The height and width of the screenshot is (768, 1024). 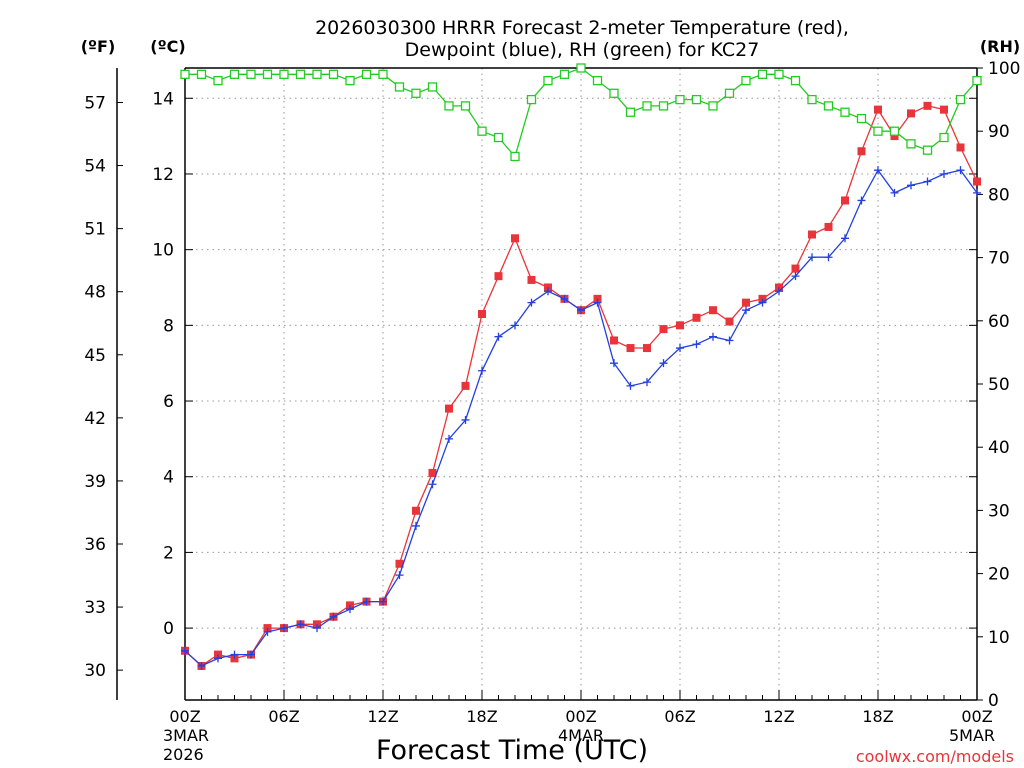 What do you see at coordinates (95, 482) in the screenshot?
I see `fahrenheit-tick-label: 39` at bounding box center [95, 482].